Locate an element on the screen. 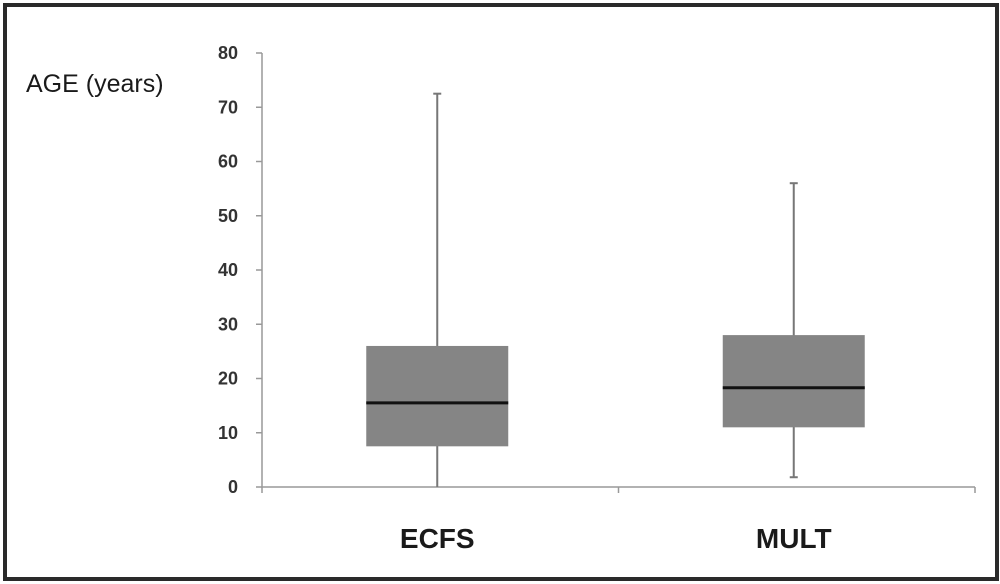 Image resolution: width=1000 pixels, height=584 pixels. box-mult is located at coordinates (793, 381).